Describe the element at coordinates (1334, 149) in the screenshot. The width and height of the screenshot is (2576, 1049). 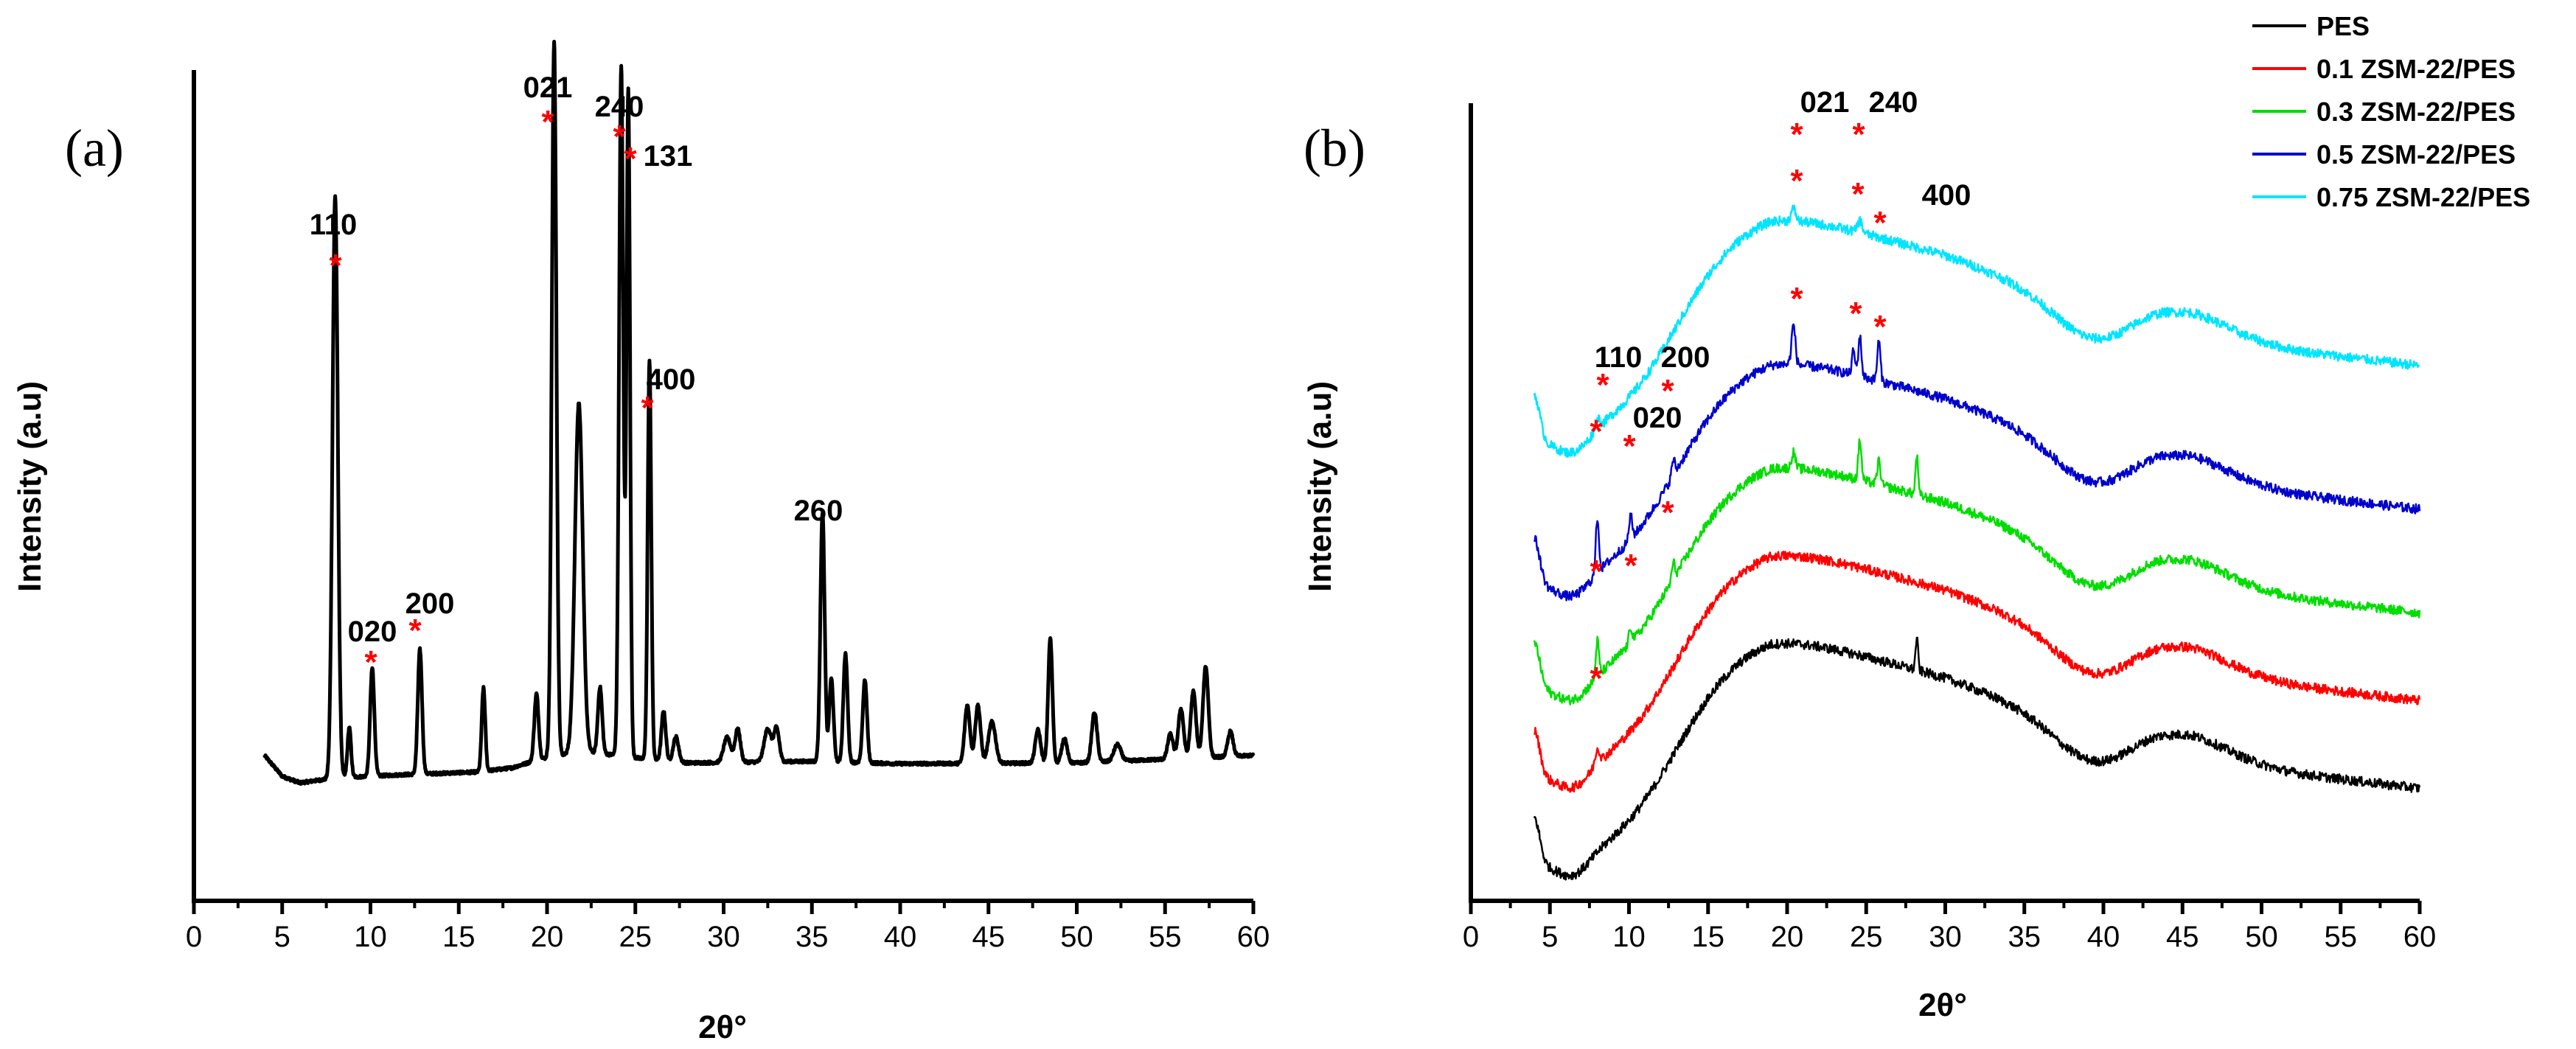
I see `panel-b-label: (b)` at that location.